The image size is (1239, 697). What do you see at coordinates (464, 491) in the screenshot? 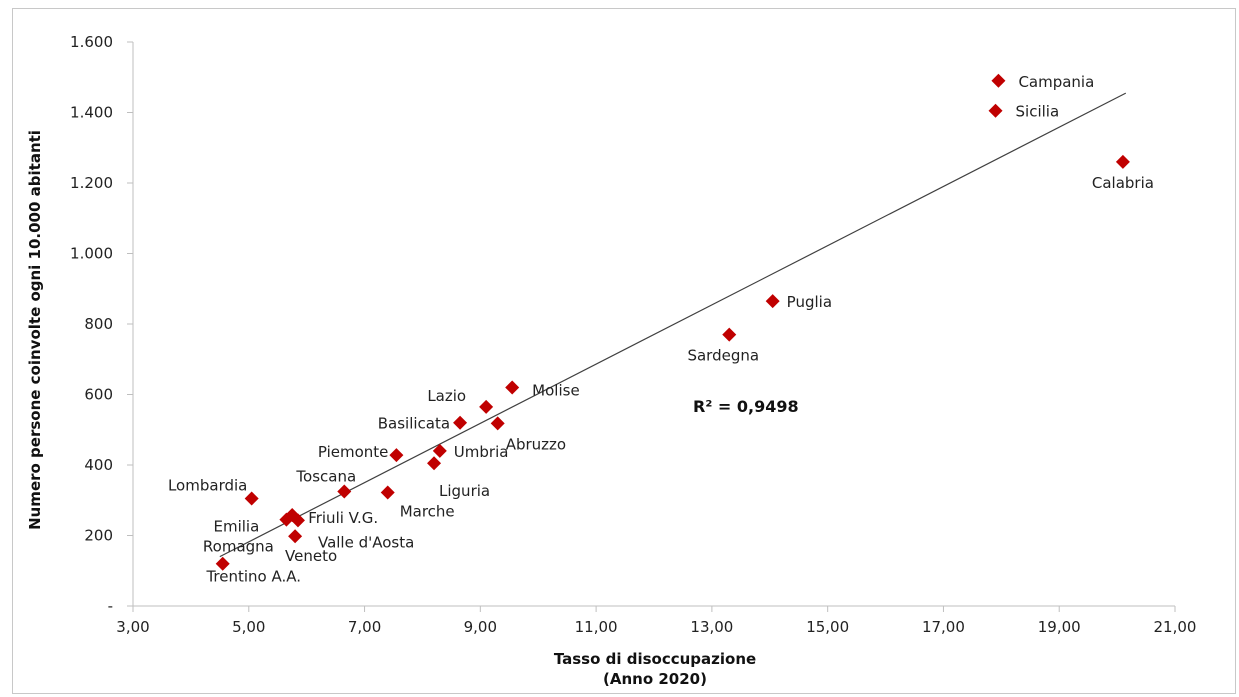
I see `point-label: Liguria` at bounding box center [464, 491].